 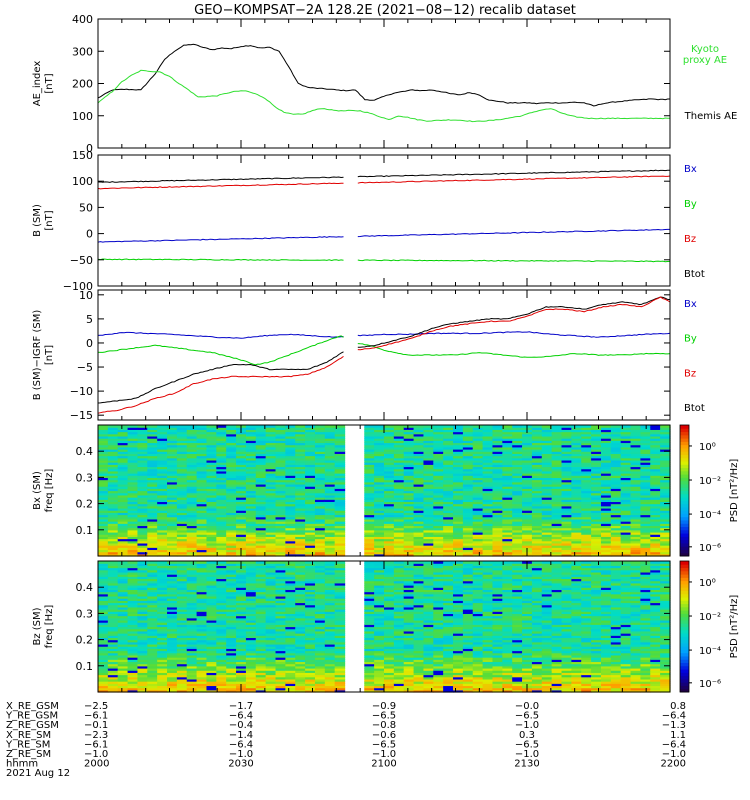 I want to click on series-line-bx, so click(x=513, y=233).